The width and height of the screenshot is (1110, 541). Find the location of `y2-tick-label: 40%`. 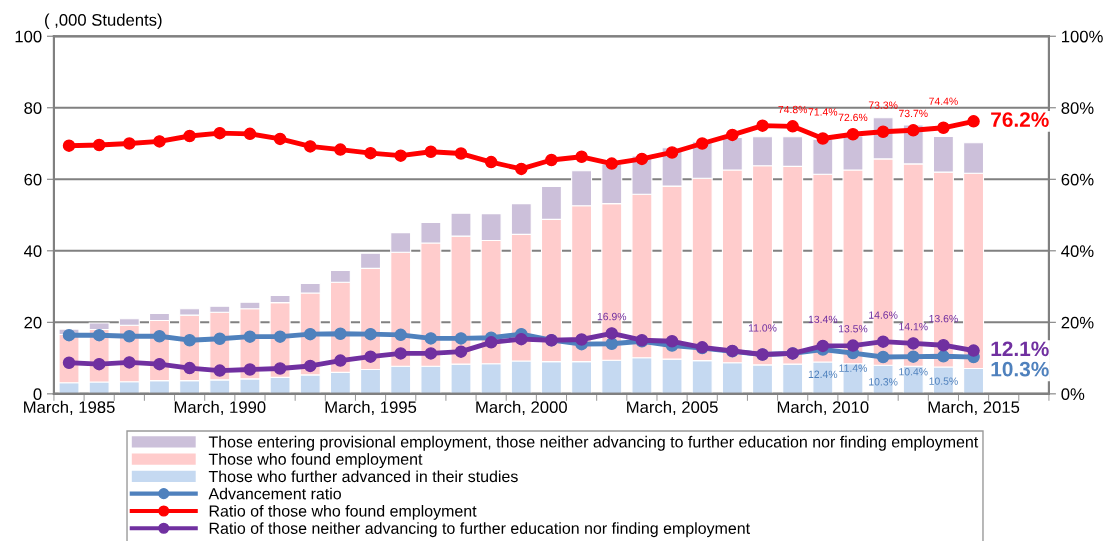

y2-tick-label: 40% is located at coordinates (1077, 251).